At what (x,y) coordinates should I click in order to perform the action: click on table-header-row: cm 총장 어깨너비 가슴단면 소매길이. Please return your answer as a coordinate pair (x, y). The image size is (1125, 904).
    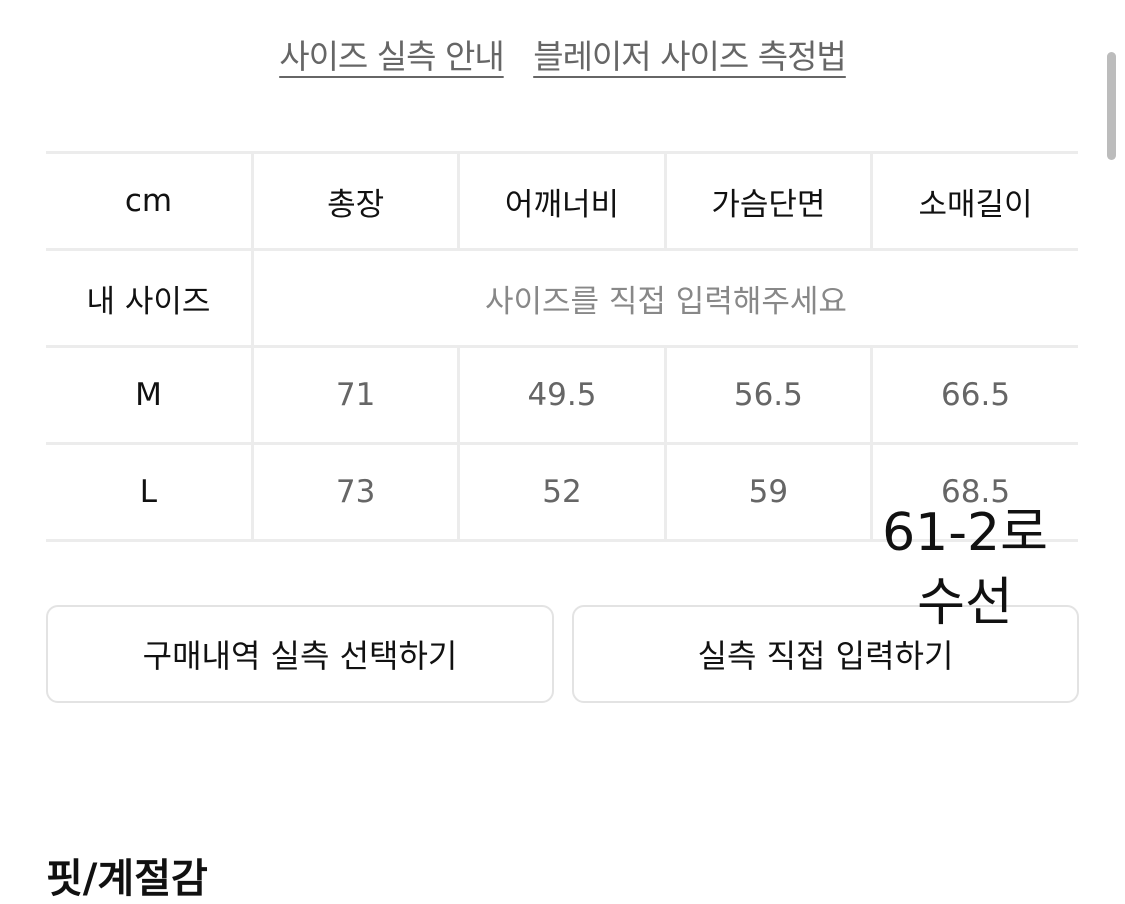
    Looking at the image, I should click on (562, 201).